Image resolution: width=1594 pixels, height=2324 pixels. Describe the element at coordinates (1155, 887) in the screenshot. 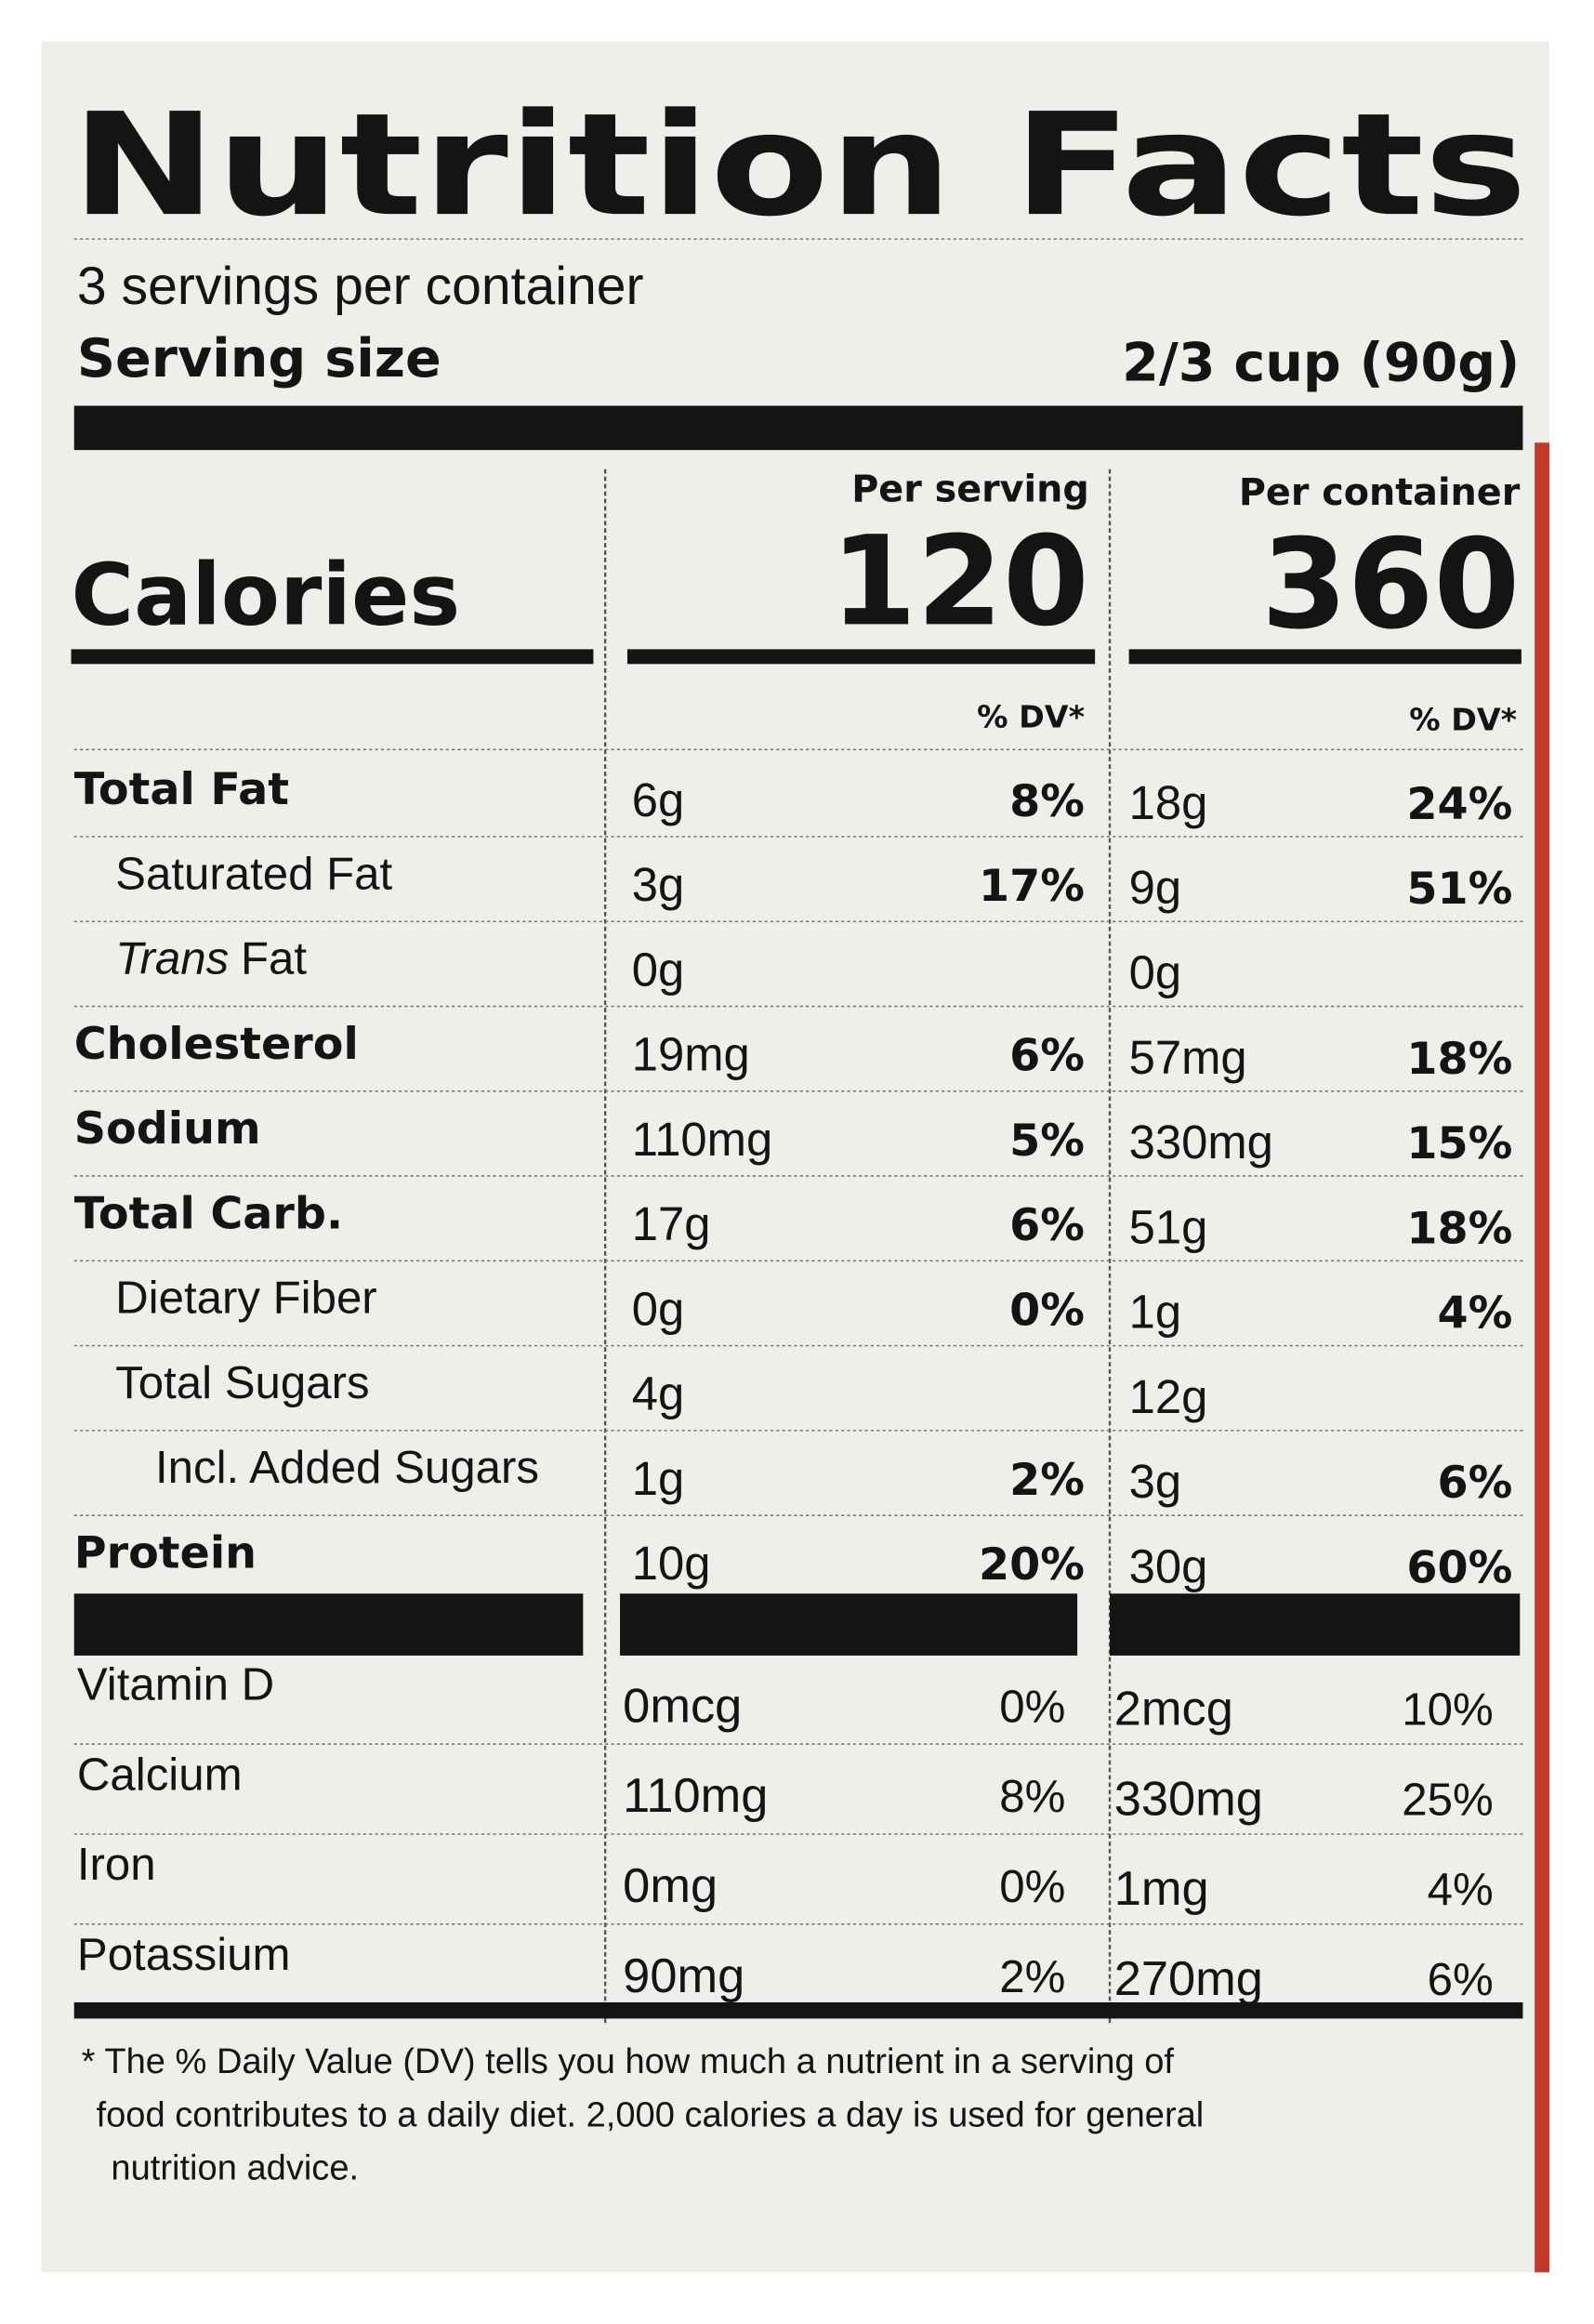

I see `amount: 9g` at that location.